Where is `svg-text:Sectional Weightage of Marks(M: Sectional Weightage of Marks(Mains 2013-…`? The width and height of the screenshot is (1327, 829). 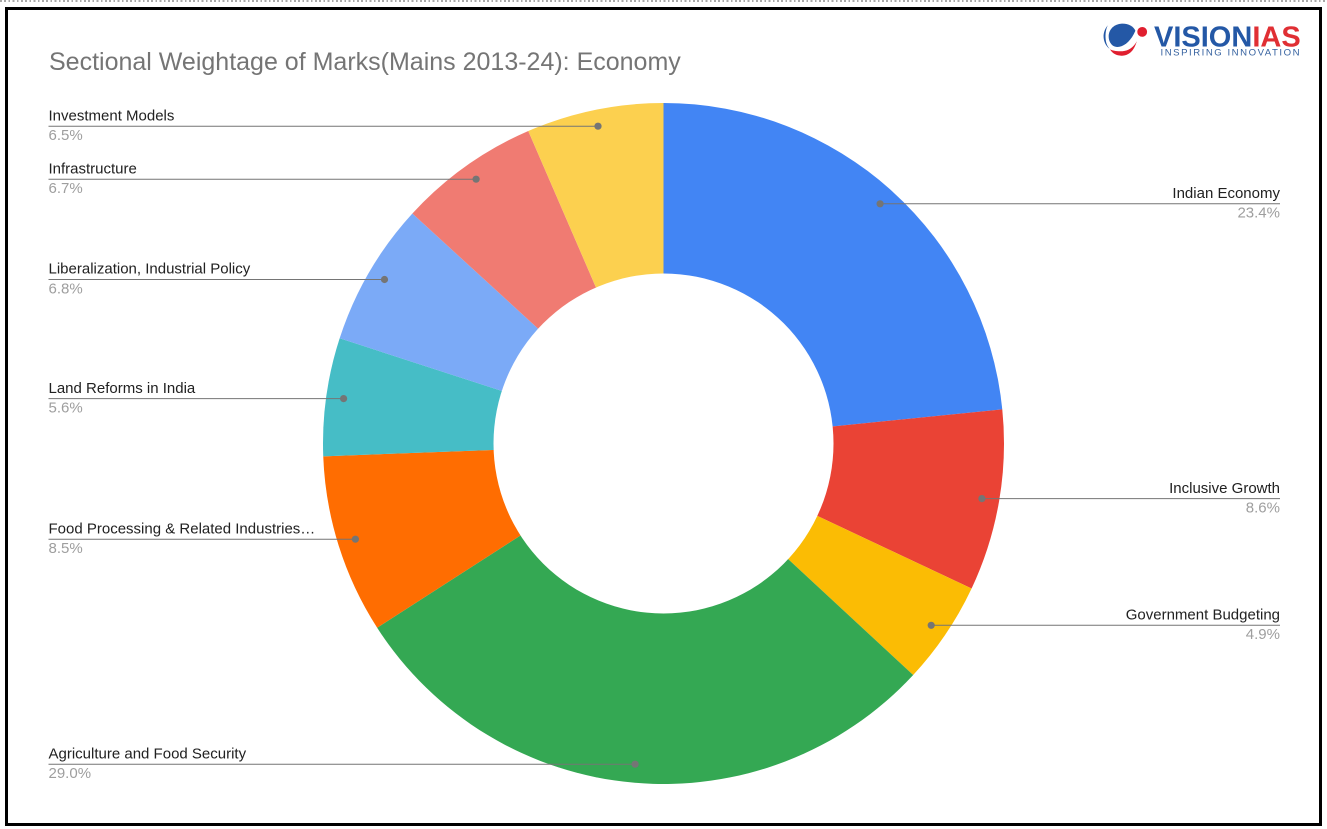
svg-text:Sectional Weightage of Marks(M: Sectional Weightage of Marks(Mains 2013-… is located at coordinates (365, 62).